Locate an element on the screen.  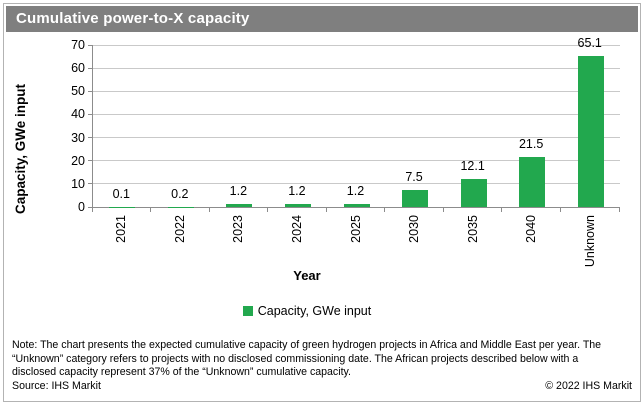
chart-legend: Capacity, GWe input is located at coordinates (307, 311).